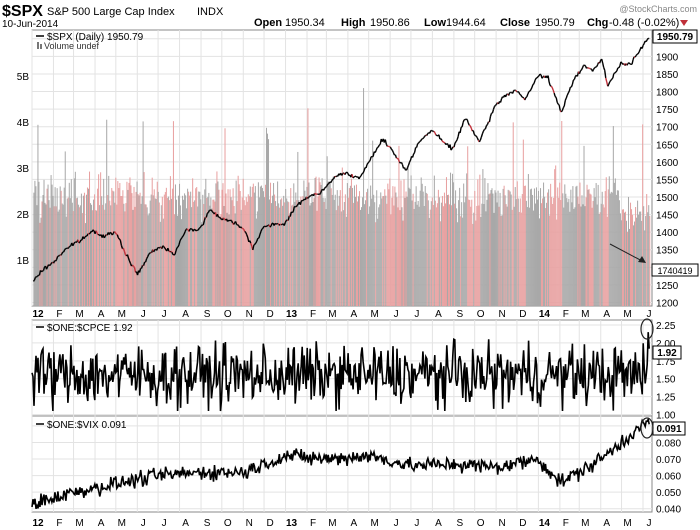 Image resolution: width=700 pixels, height=530 pixels. I want to click on price-y-tick-label: 1700, so click(667, 128).